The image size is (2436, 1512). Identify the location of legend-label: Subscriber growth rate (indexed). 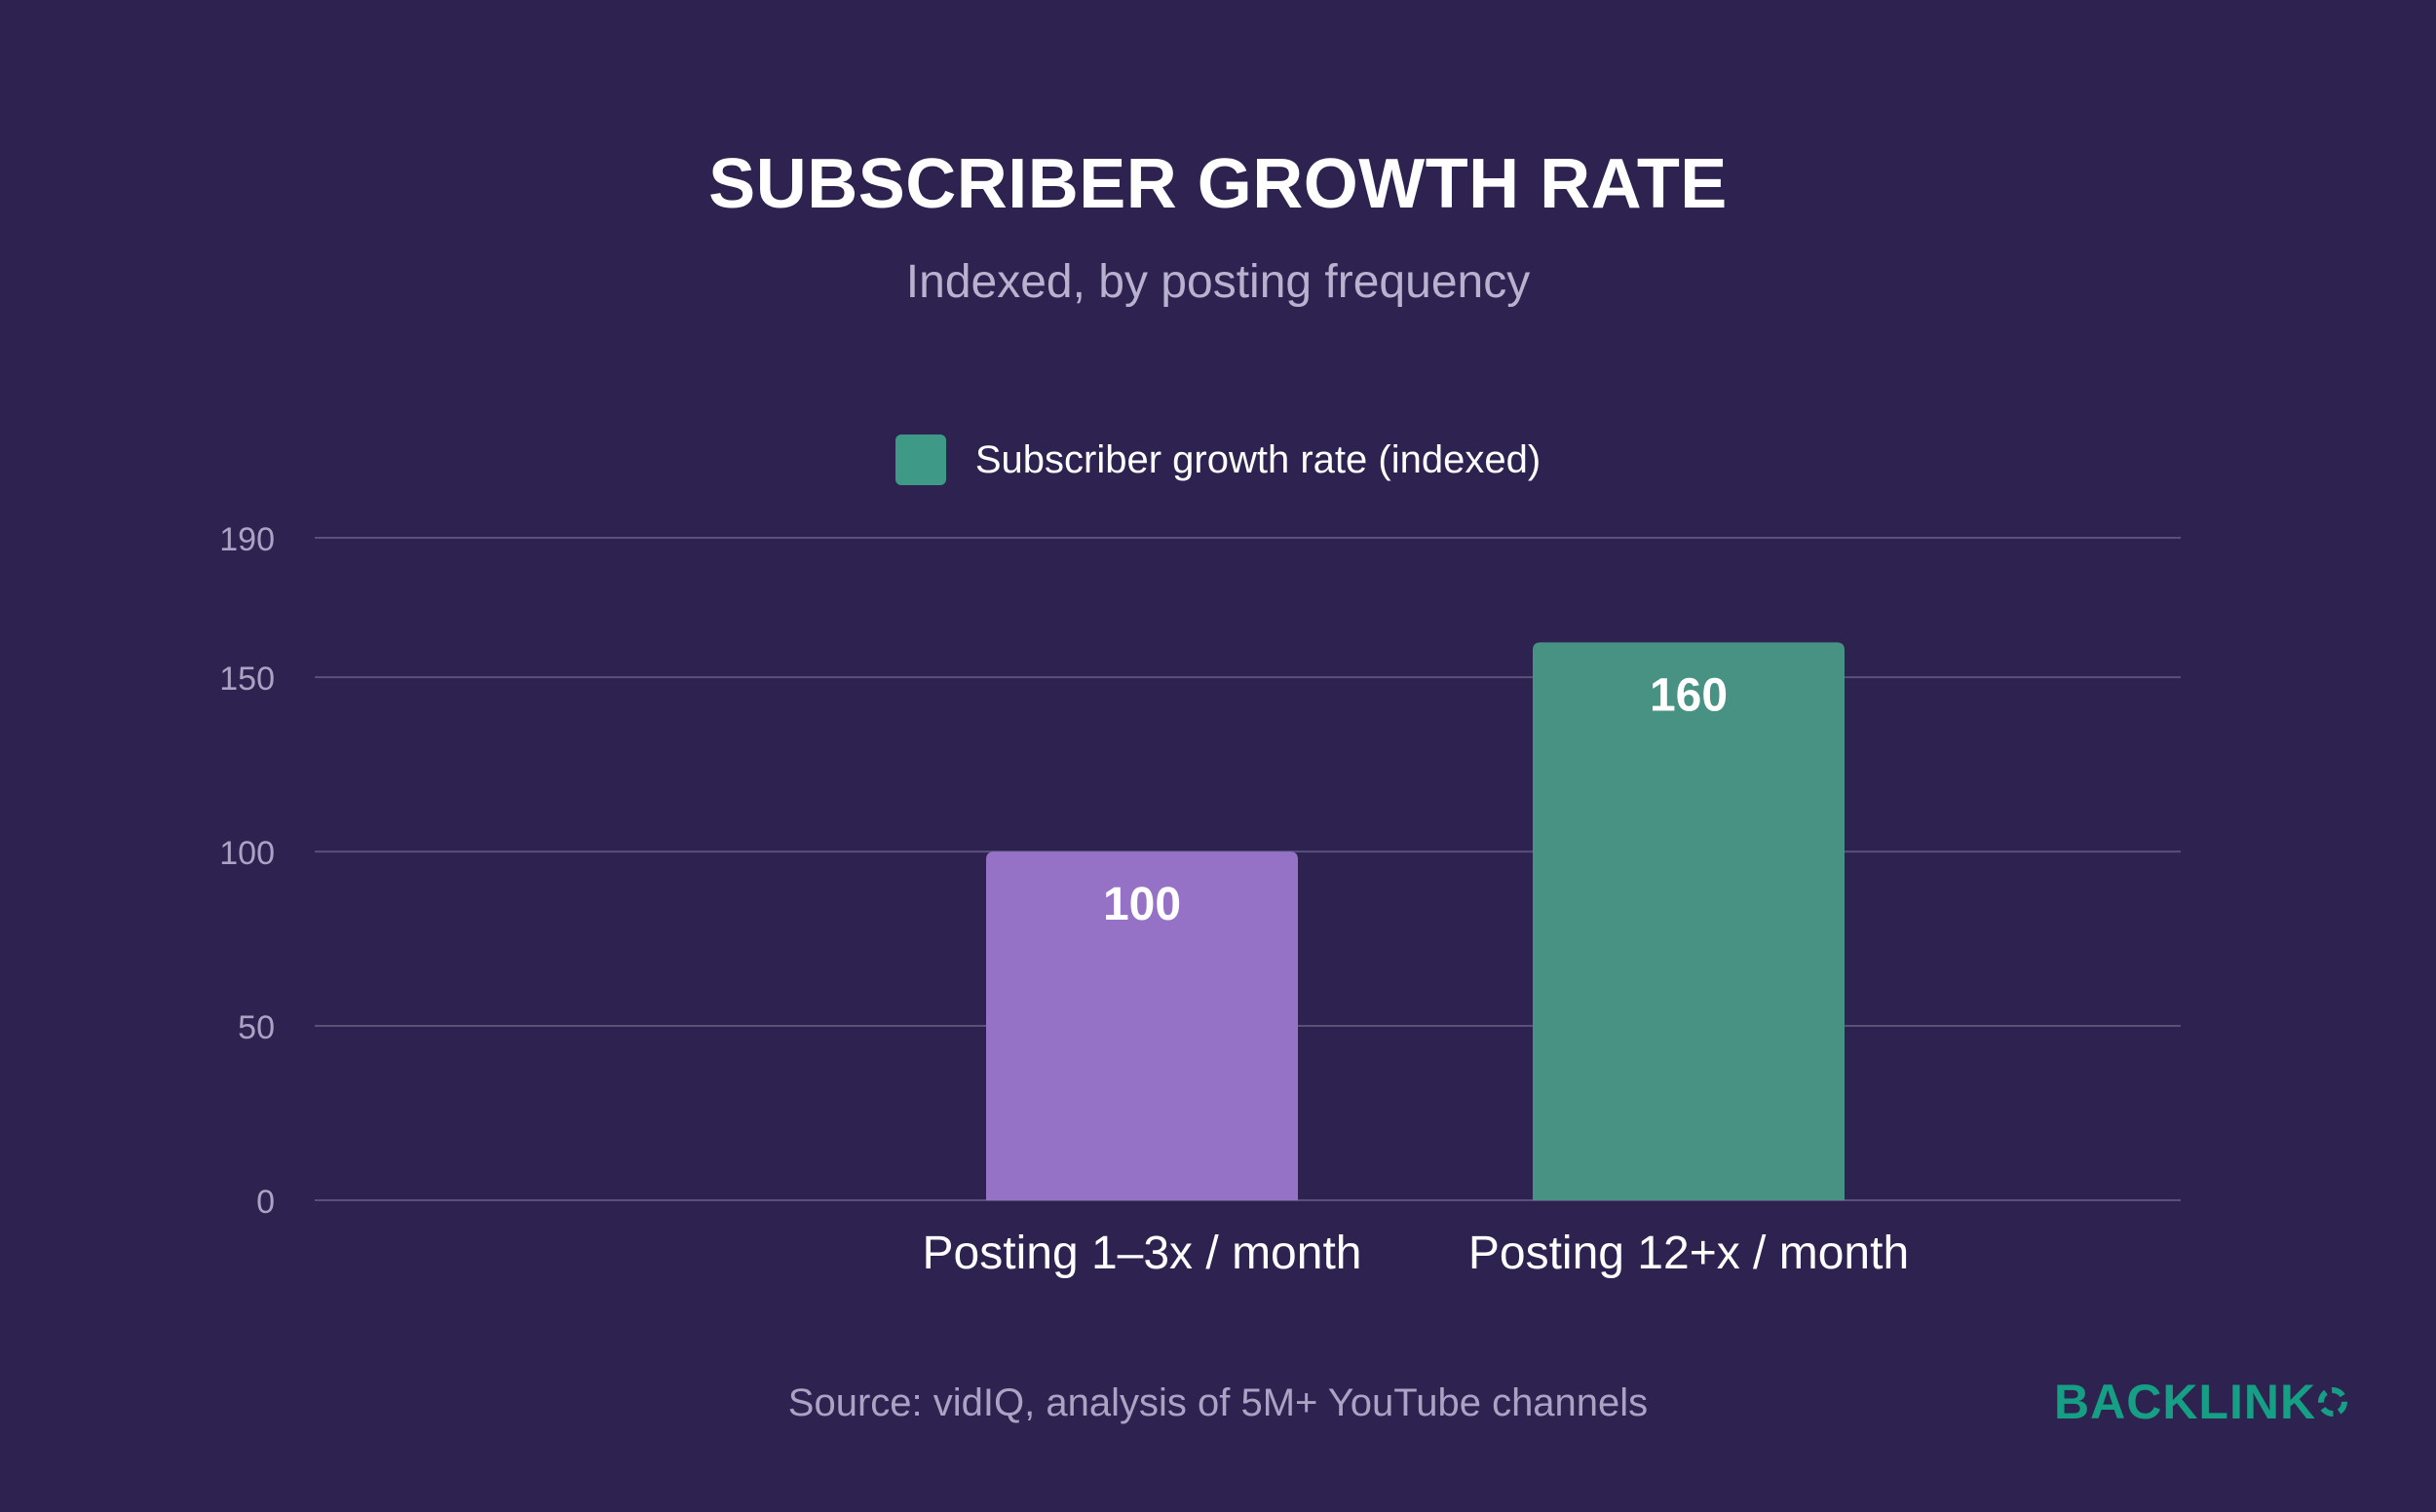
(1258, 459).